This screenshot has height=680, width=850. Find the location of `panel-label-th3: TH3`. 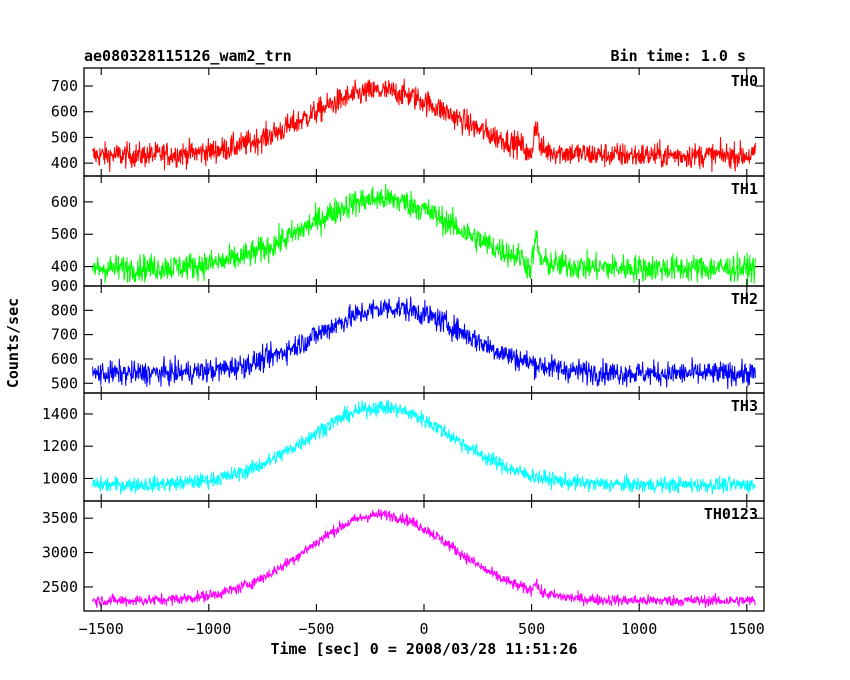

panel-label-th3: TH3 is located at coordinates (744, 406).